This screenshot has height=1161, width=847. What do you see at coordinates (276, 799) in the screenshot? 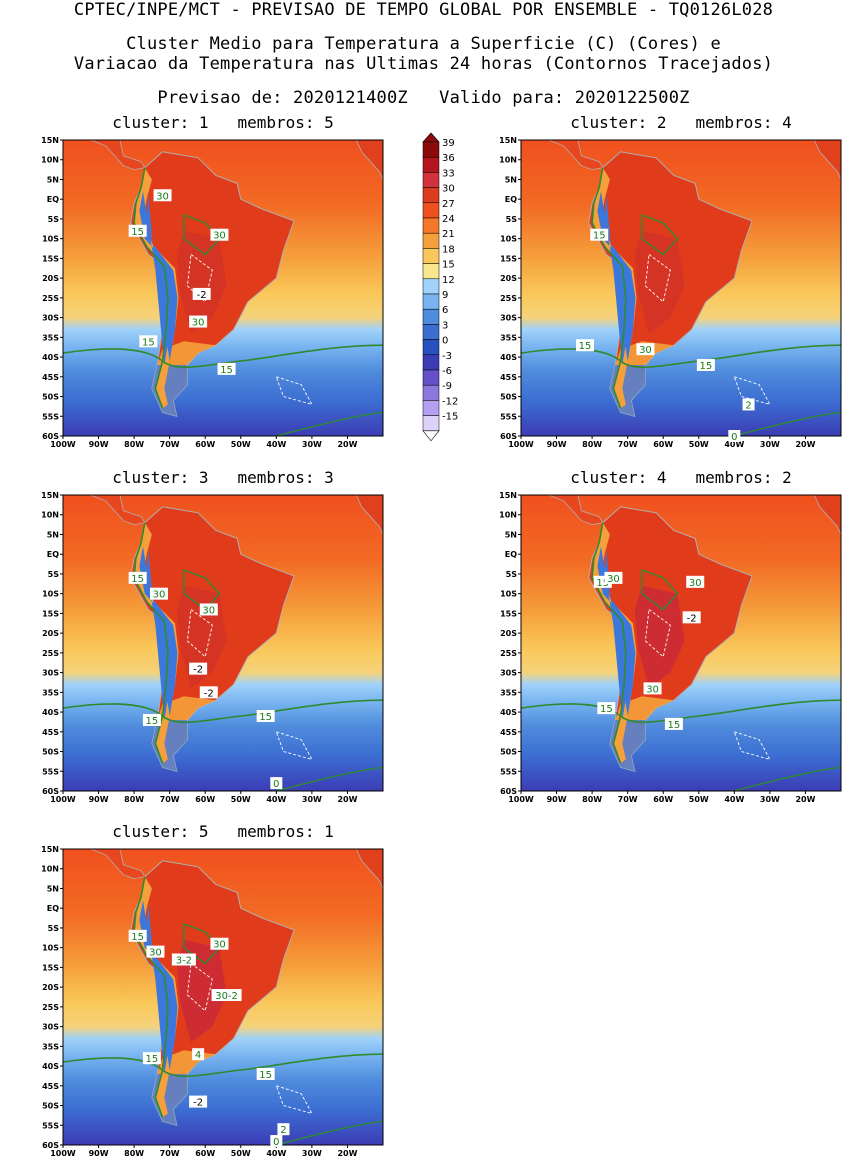
I see `lon-label: 40W` at bounding box center [276, 799].